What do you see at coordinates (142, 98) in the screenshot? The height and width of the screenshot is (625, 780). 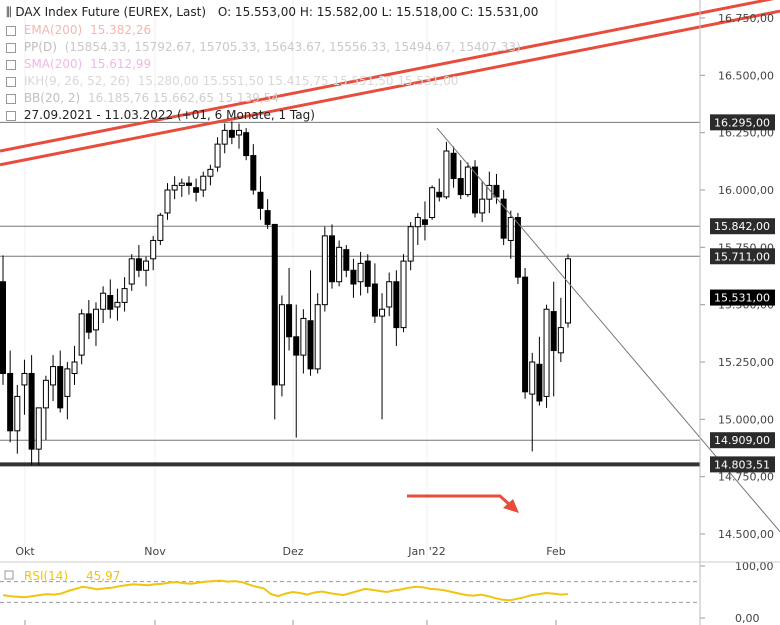 I see `legend-bollinger: BB(20, 2) 16.185,76 15.662,65 15.139,54` at bounding box center [142, 98].